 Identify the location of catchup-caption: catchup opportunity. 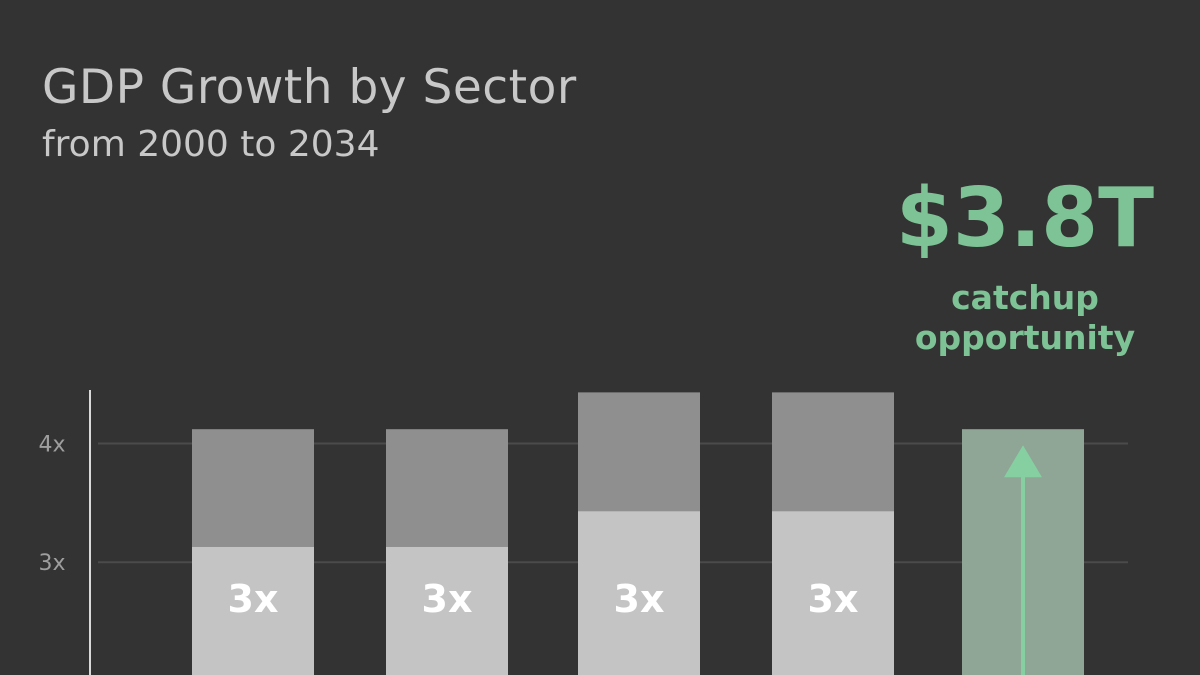
(1025, 318).